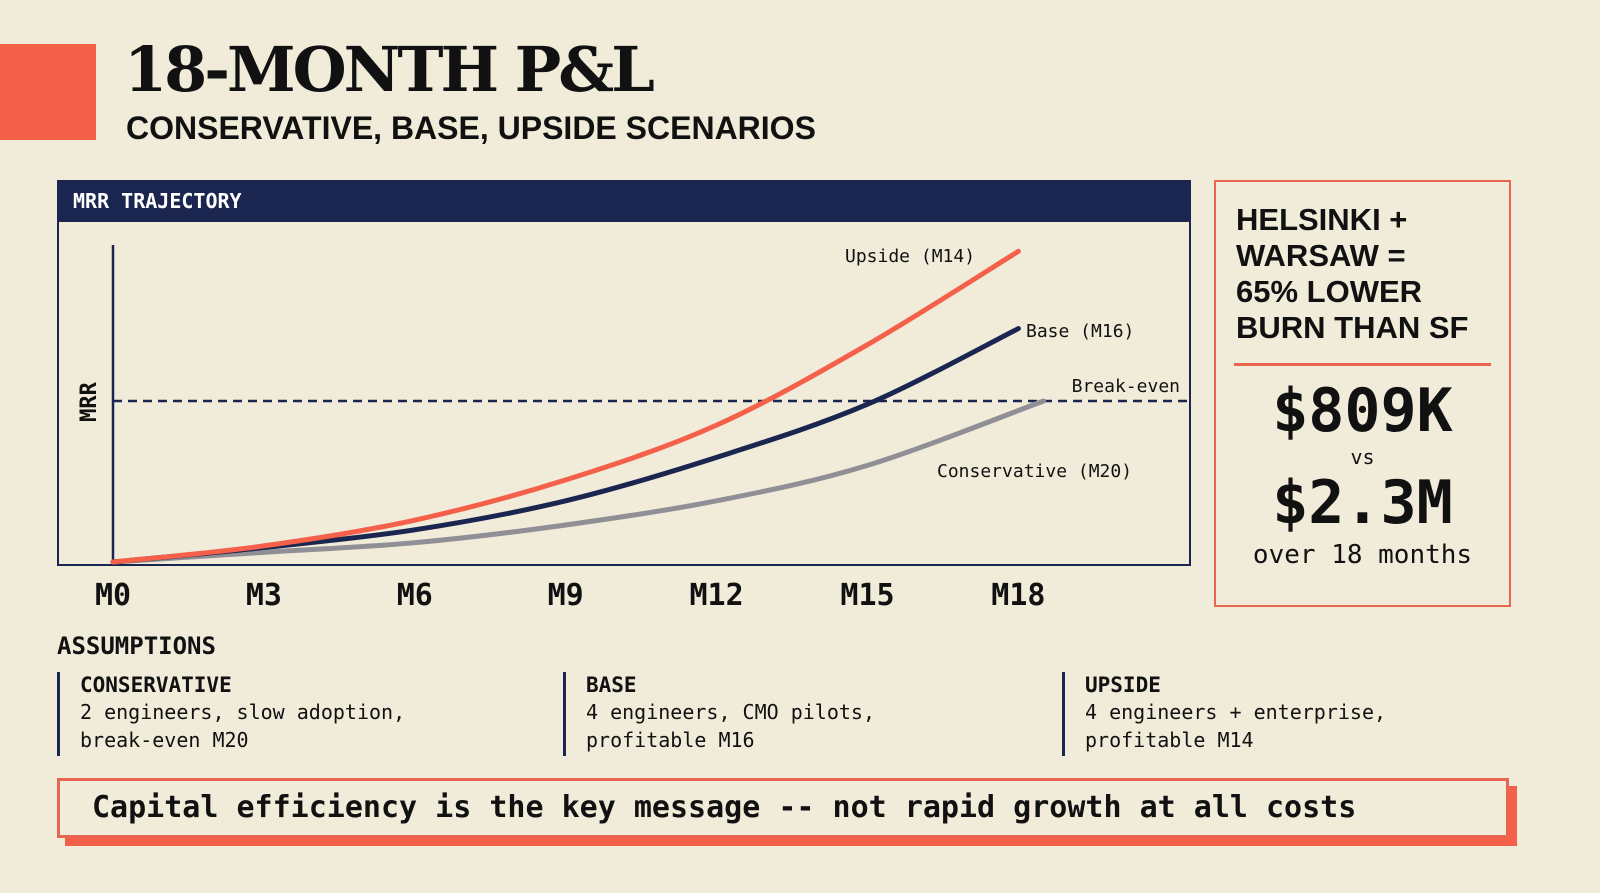 The width and height of the screenshot is (1600, 893). I want to click on headline-line: BURN THAN SF, so click(1352, 327).